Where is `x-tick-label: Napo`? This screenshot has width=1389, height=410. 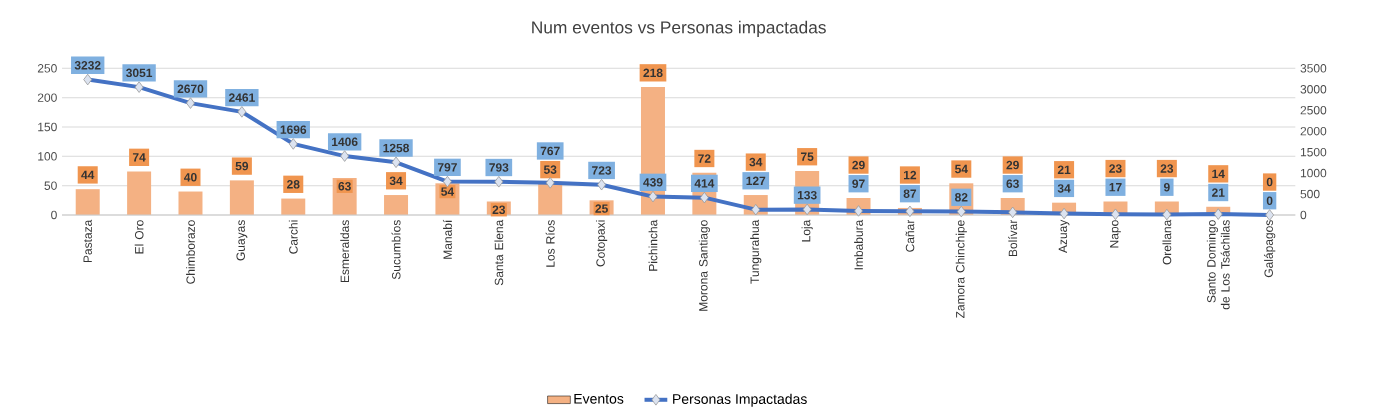
x-tick-label: Napo is located at coordinates (1115, 234).